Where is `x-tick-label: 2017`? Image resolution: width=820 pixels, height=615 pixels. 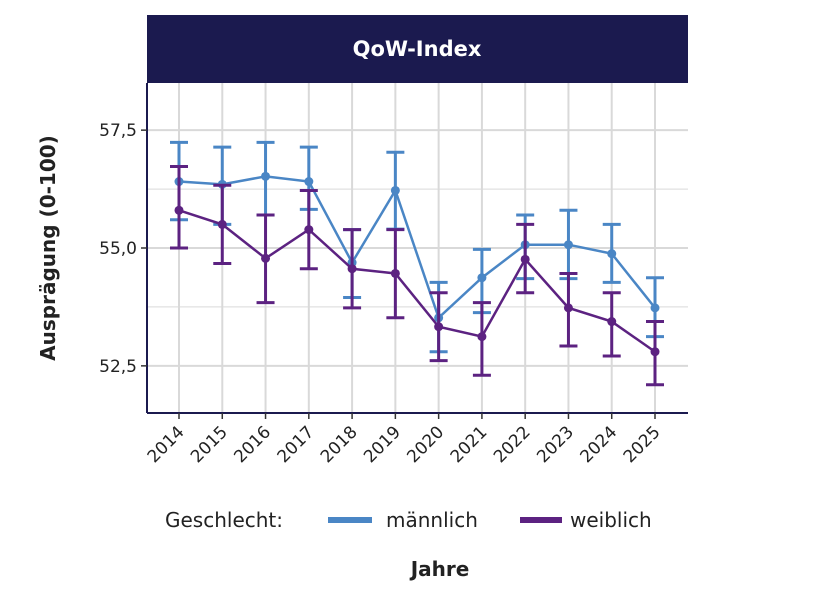
x-tick-label: 2017 is located at coordinates (296, 444).